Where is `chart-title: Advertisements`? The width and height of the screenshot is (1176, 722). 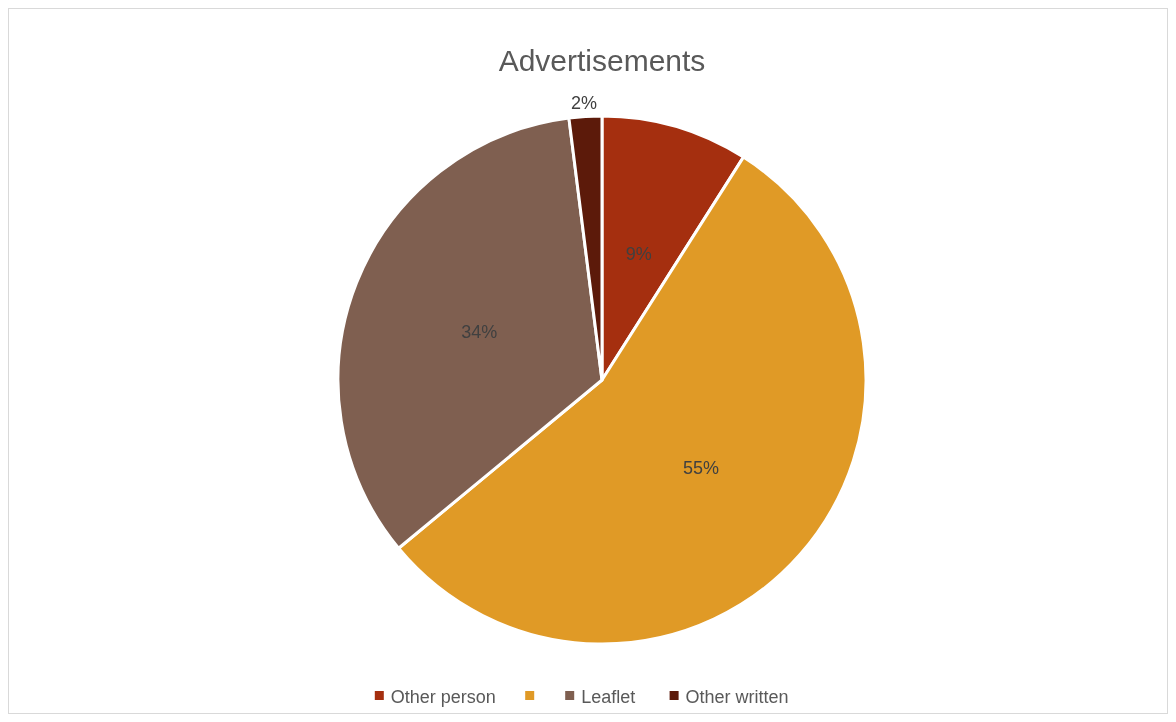 chart-title: Advertisements is located at coordinates (602, 60).